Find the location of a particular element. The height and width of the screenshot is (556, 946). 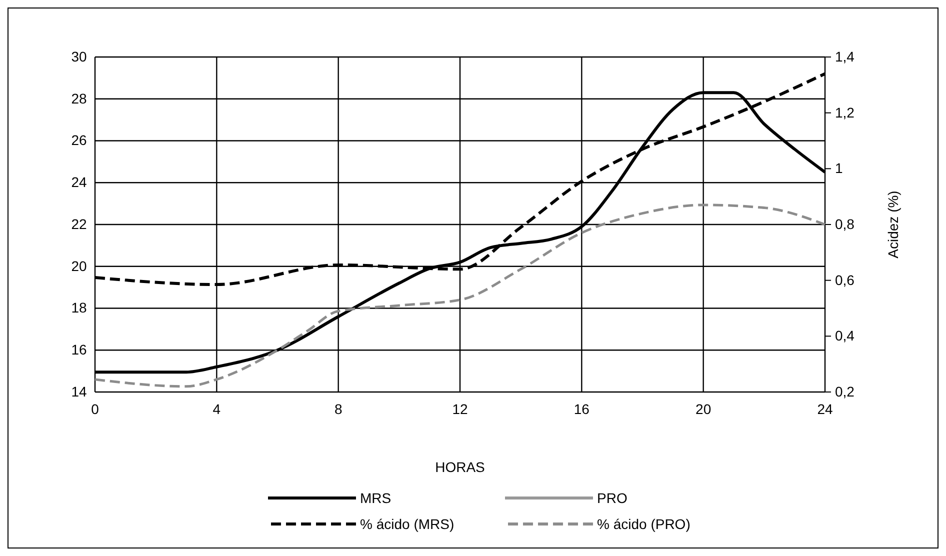

legend-label: MRS is located at coordinates (376, 498).